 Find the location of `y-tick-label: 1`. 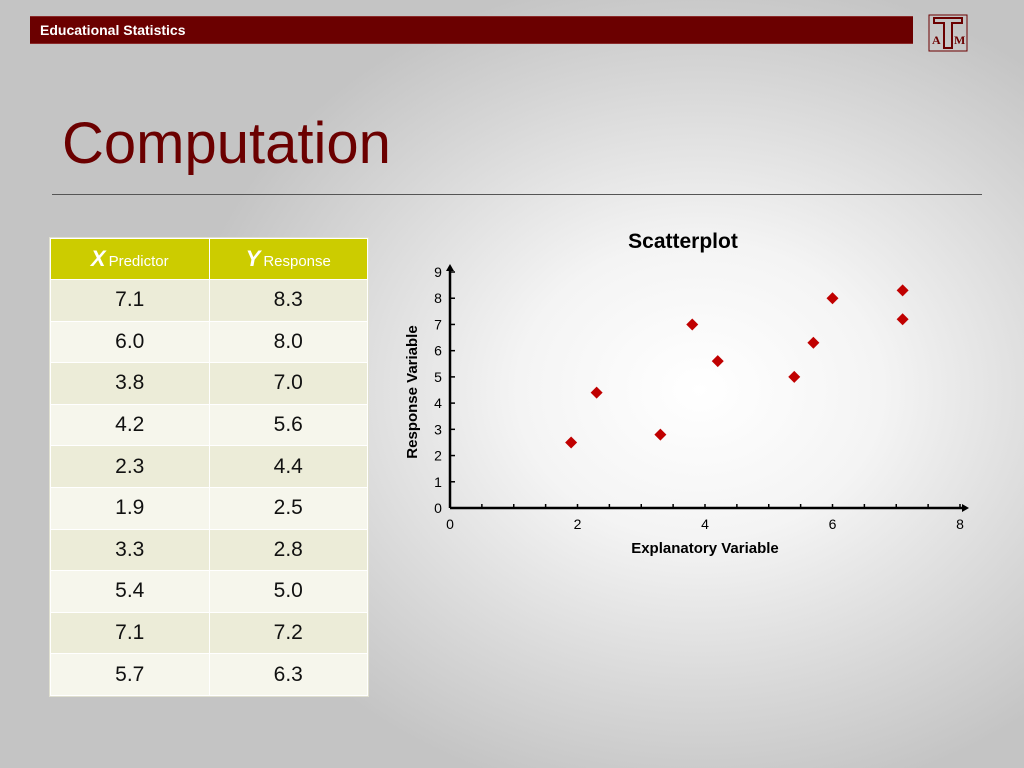

y-tick-label: 1 is located at coordinates (438, 482).